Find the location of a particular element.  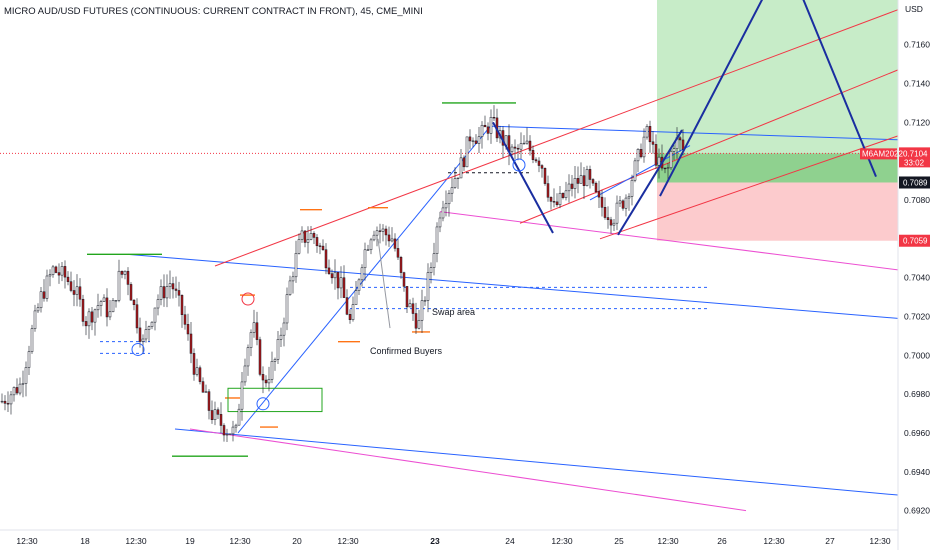

blue-short-line is located at coordinates (640, 173).